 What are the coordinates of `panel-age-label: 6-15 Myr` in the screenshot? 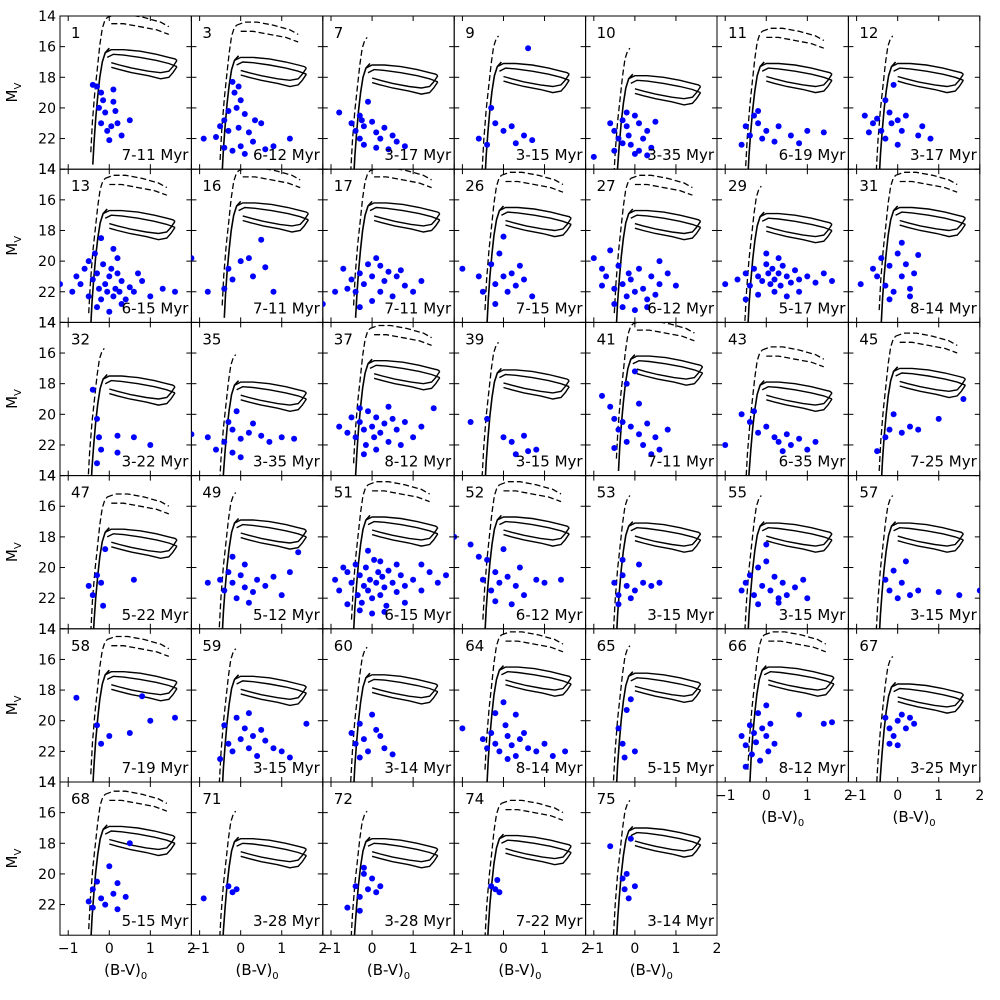 It's located at (156, 308).